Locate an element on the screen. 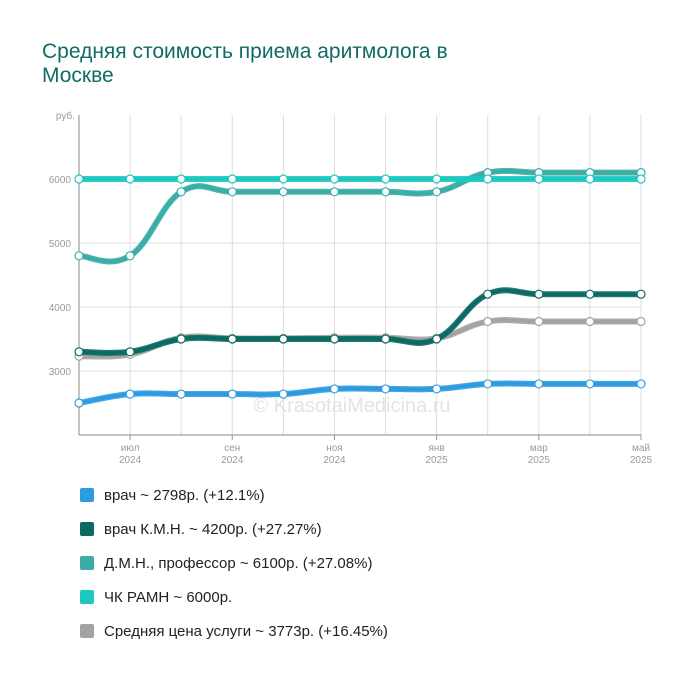  series-line-outline is located at coordinates (359, 216).